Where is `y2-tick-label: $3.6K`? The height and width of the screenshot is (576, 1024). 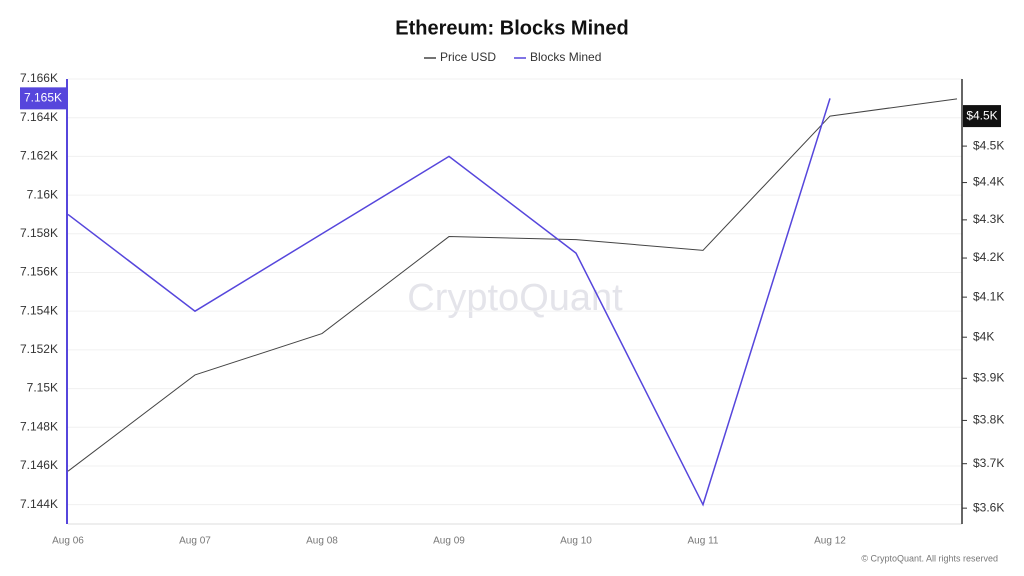
y2-tick-label: $3.6K is located at coordinates (988, 507).